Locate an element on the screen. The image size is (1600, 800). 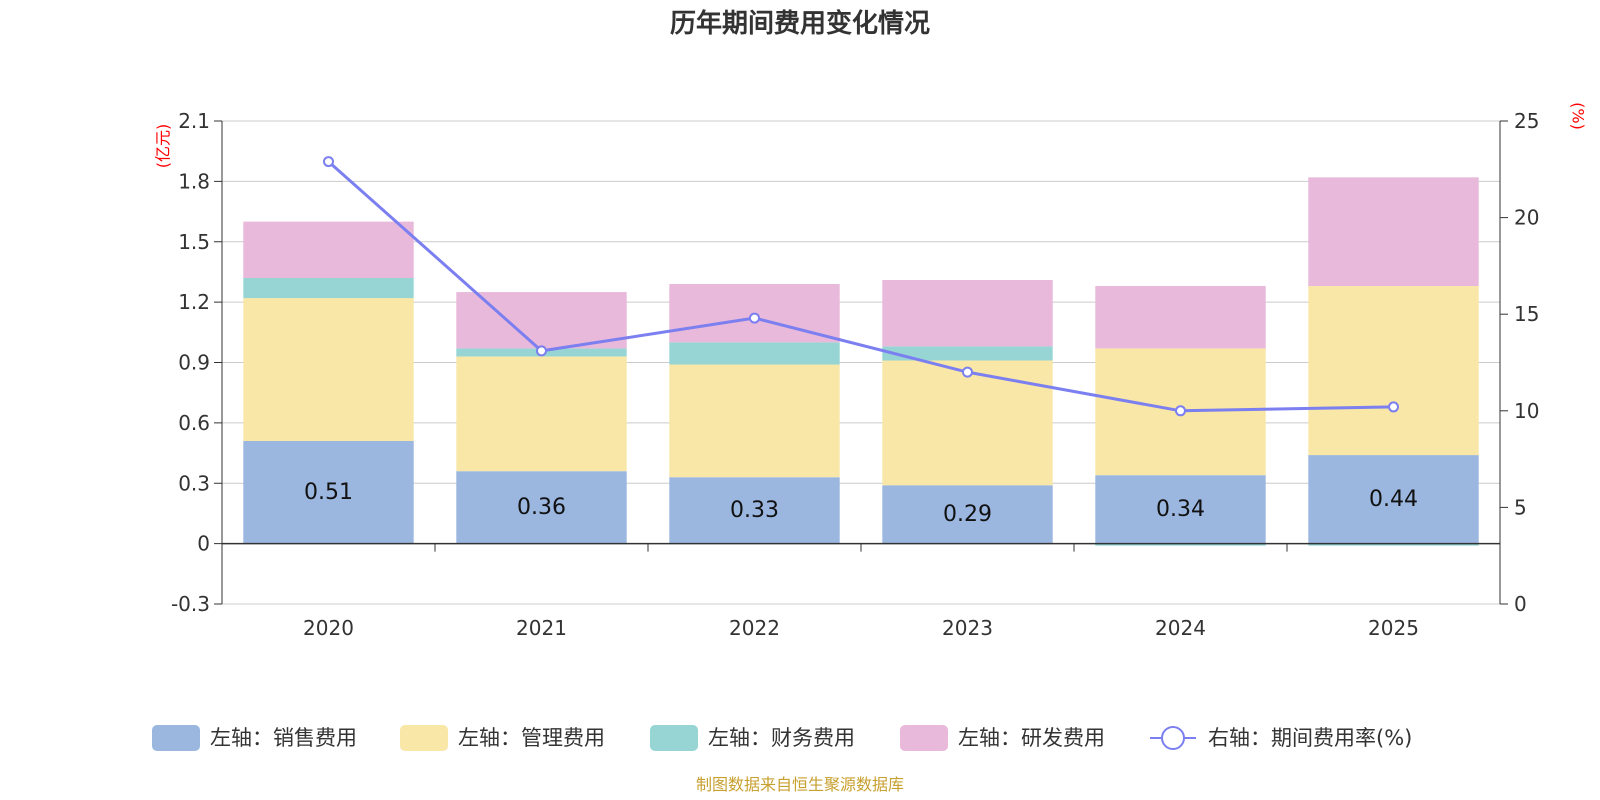
x-axis-tick-label: 2022 is located at coordinates (754, 628).